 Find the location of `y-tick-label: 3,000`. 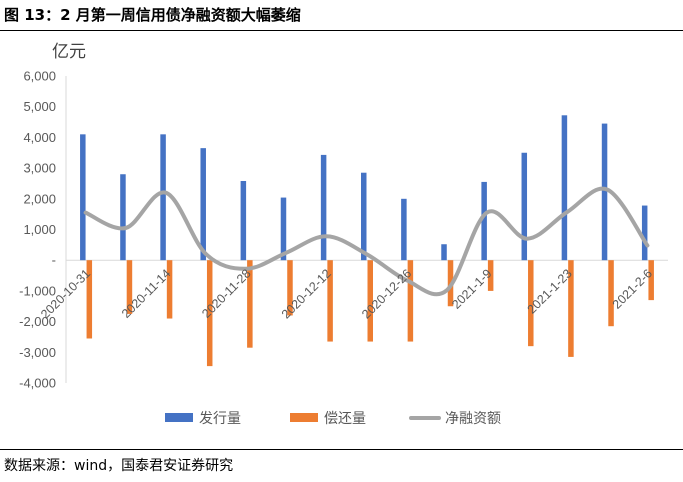

y-tick-label: 3,000 is located at coordinates (39, 168).